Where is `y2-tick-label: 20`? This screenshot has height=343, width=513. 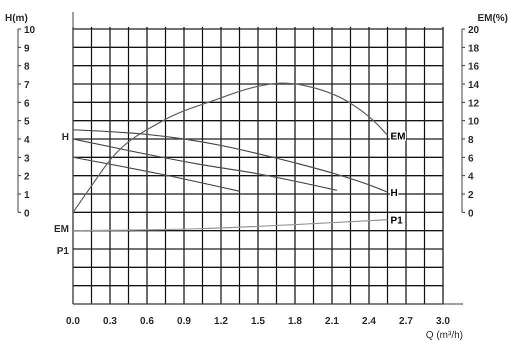 y2-tick-label: 20 is located at coordinates (474, 30).